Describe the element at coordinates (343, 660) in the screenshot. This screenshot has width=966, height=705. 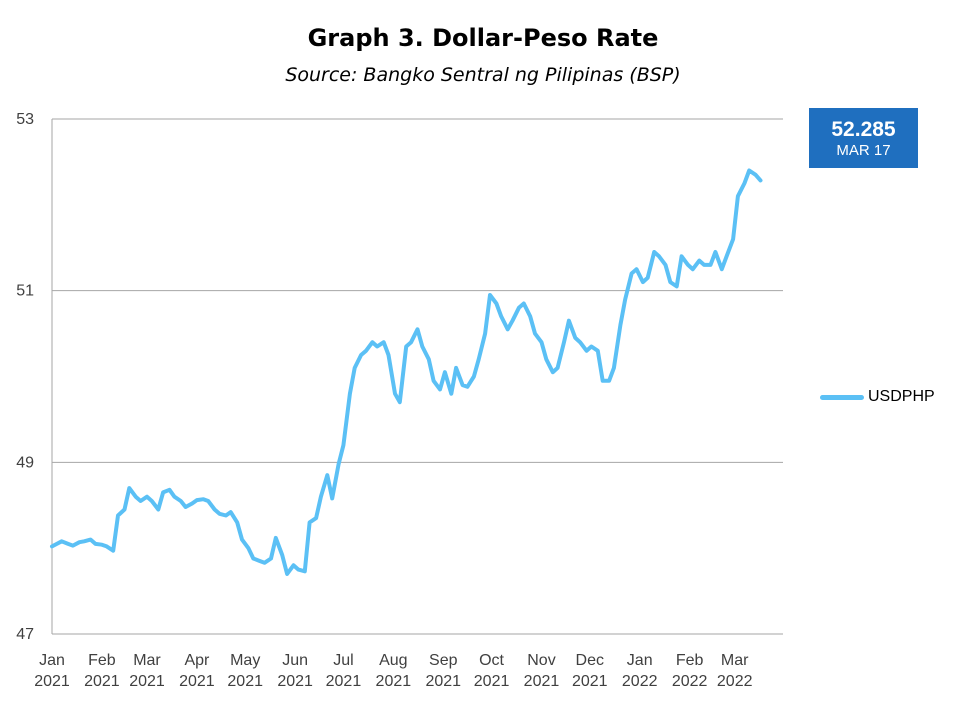
I see `x-tick-month: Jul` at that location.